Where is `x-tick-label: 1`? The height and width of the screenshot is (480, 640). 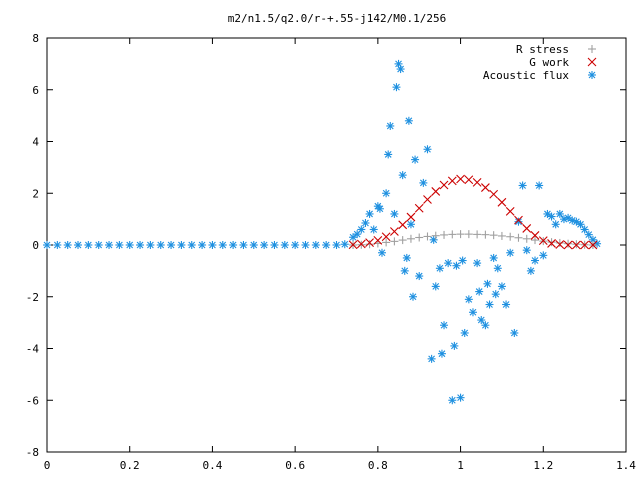
x-tick-label: 1 is located at coordinates (460, 465).